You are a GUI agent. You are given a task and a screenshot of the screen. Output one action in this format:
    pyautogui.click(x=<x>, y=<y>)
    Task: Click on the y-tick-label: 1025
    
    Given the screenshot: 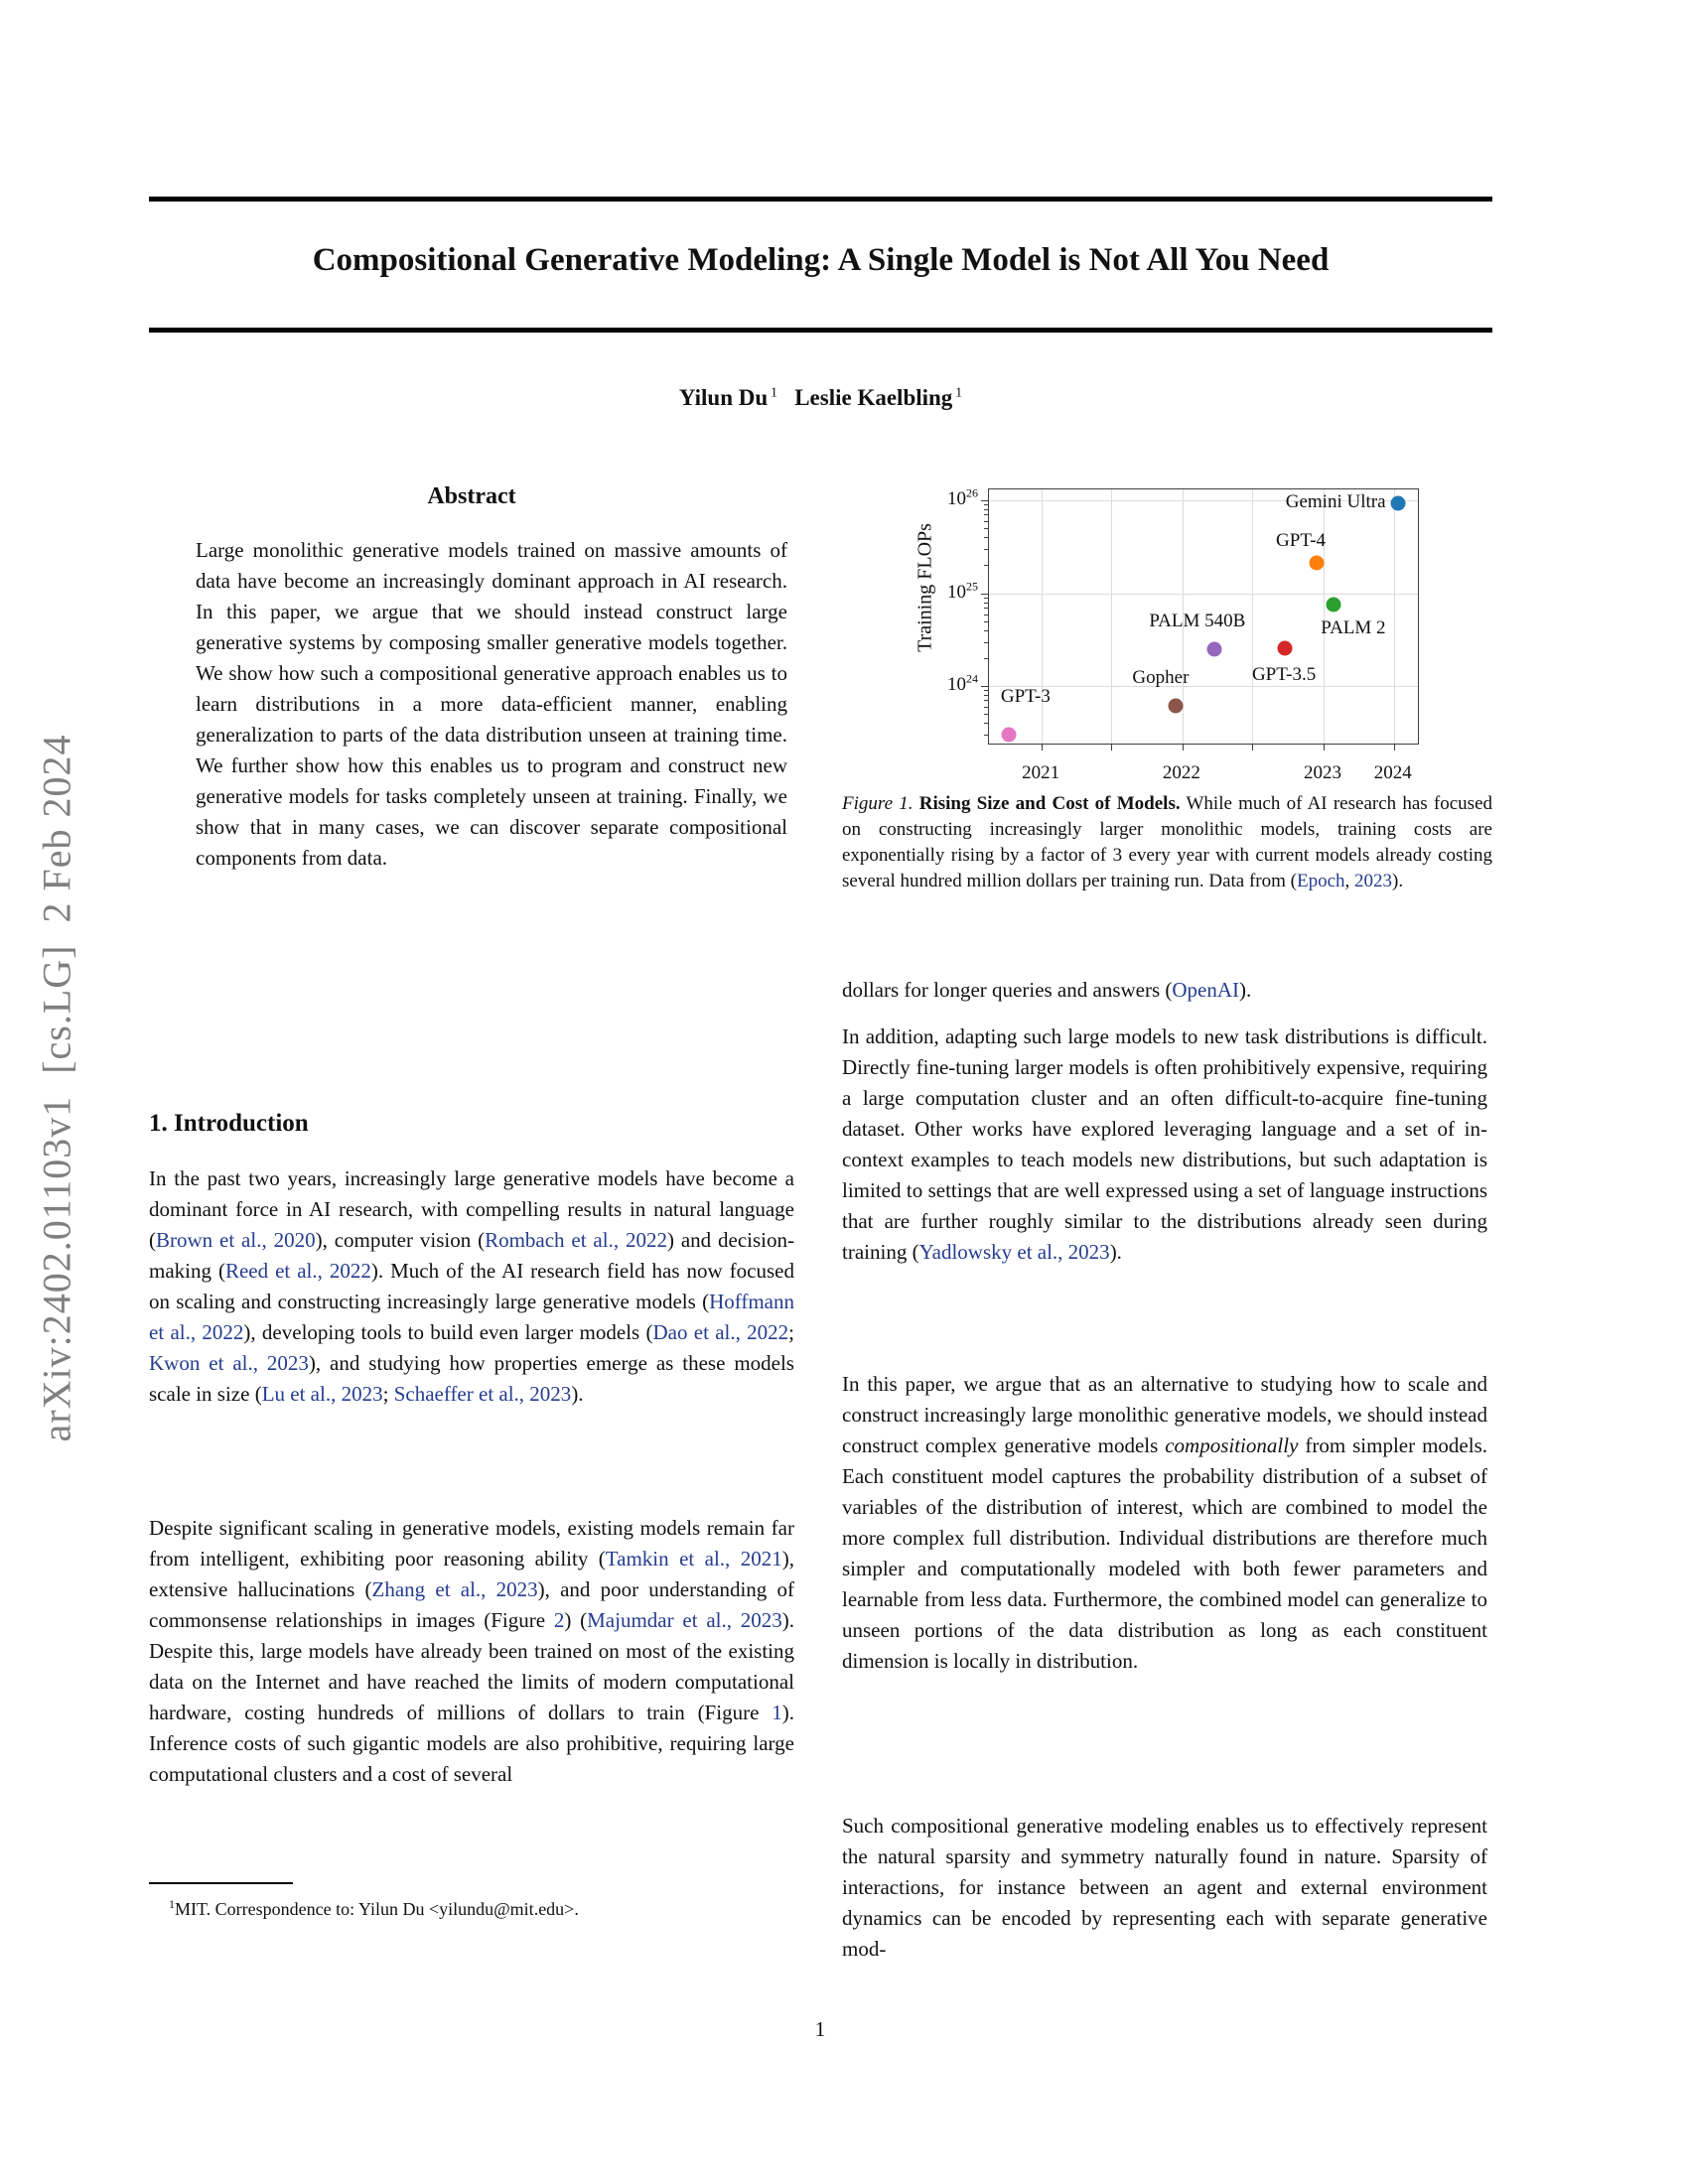 What is the action you would take?
    pyautogui.click(x=962, y=591)
    